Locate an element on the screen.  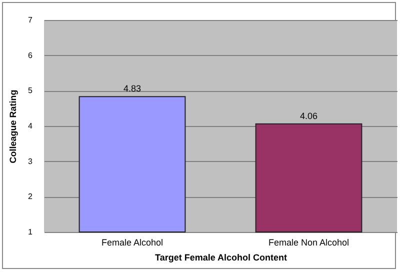
y-tick-label: 2 is located at coordinates (31, 197).